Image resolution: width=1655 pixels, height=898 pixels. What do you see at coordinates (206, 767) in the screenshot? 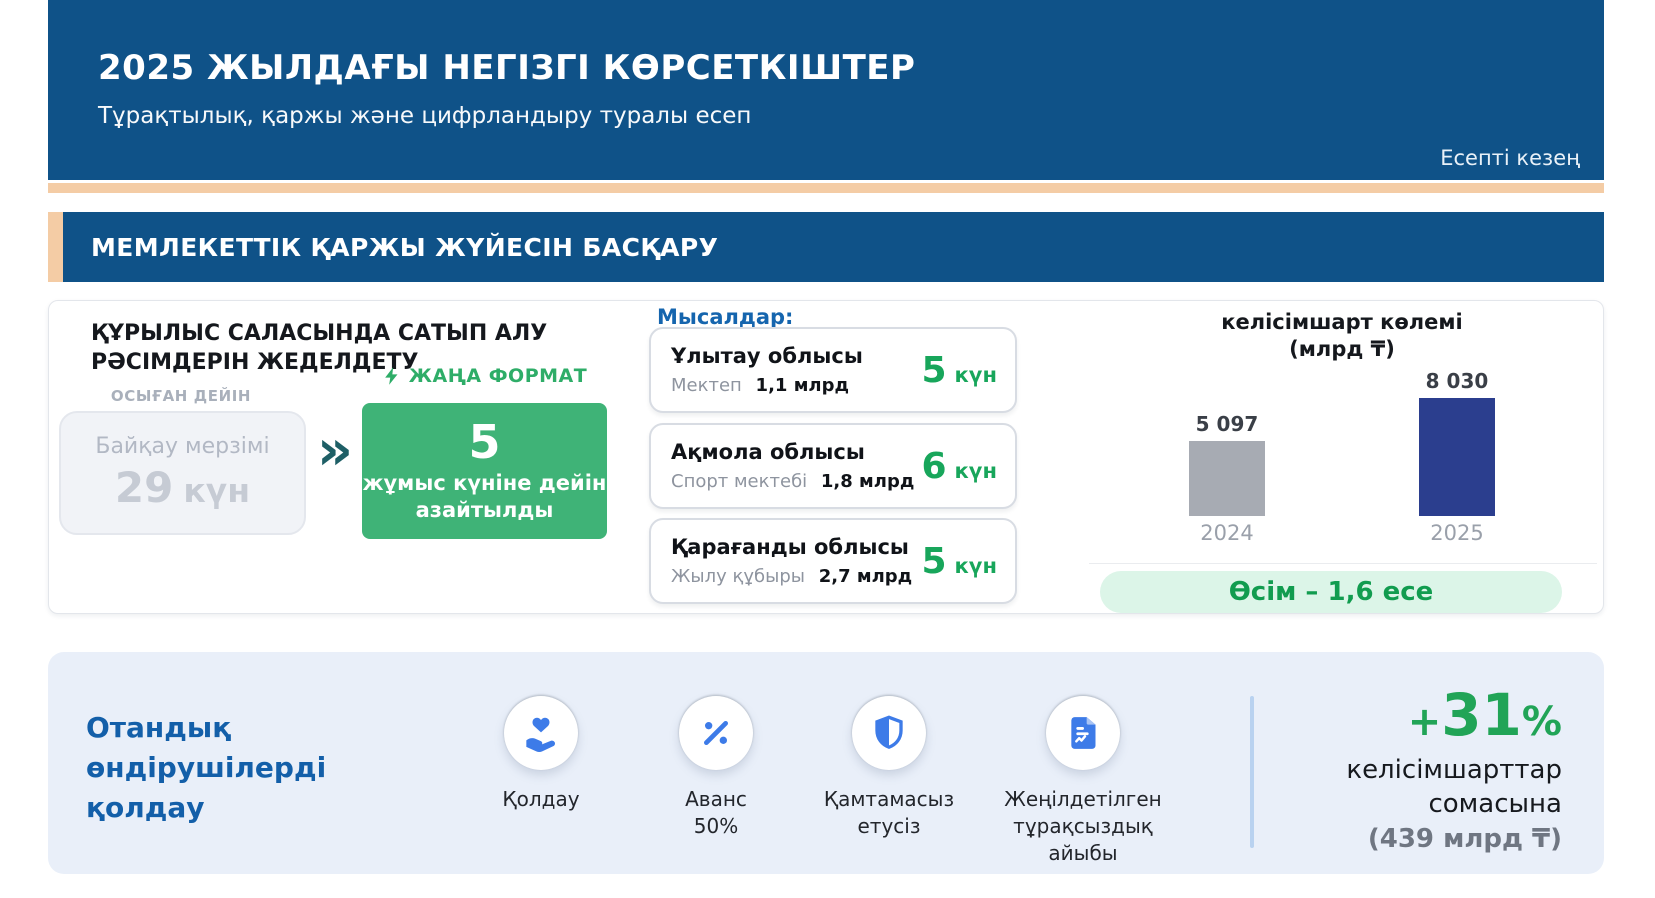
I see `support-heading: Отандық өндірушілерді қолдау` at bounding box center [206, 767].